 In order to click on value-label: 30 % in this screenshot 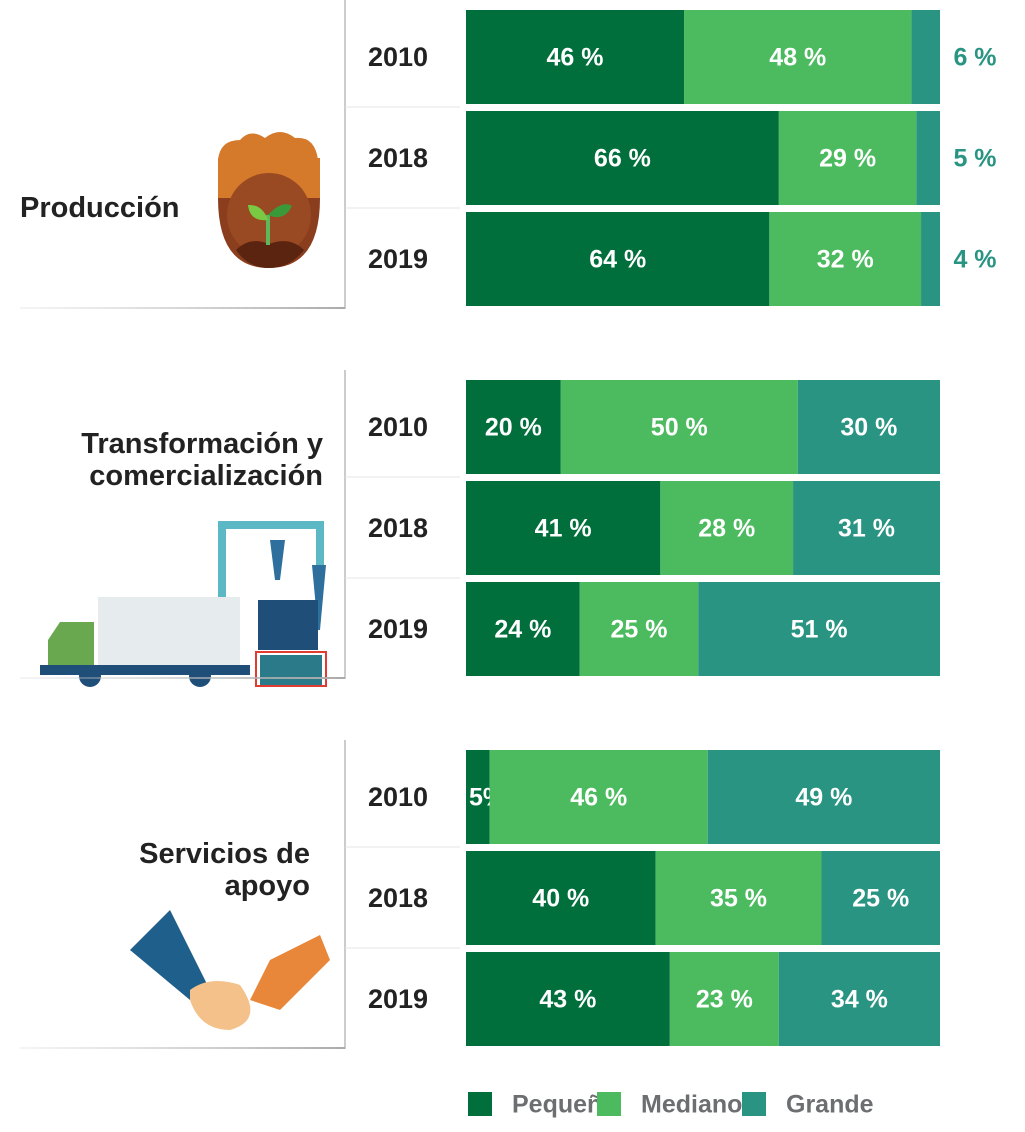, I will do `click(868, 428)`.